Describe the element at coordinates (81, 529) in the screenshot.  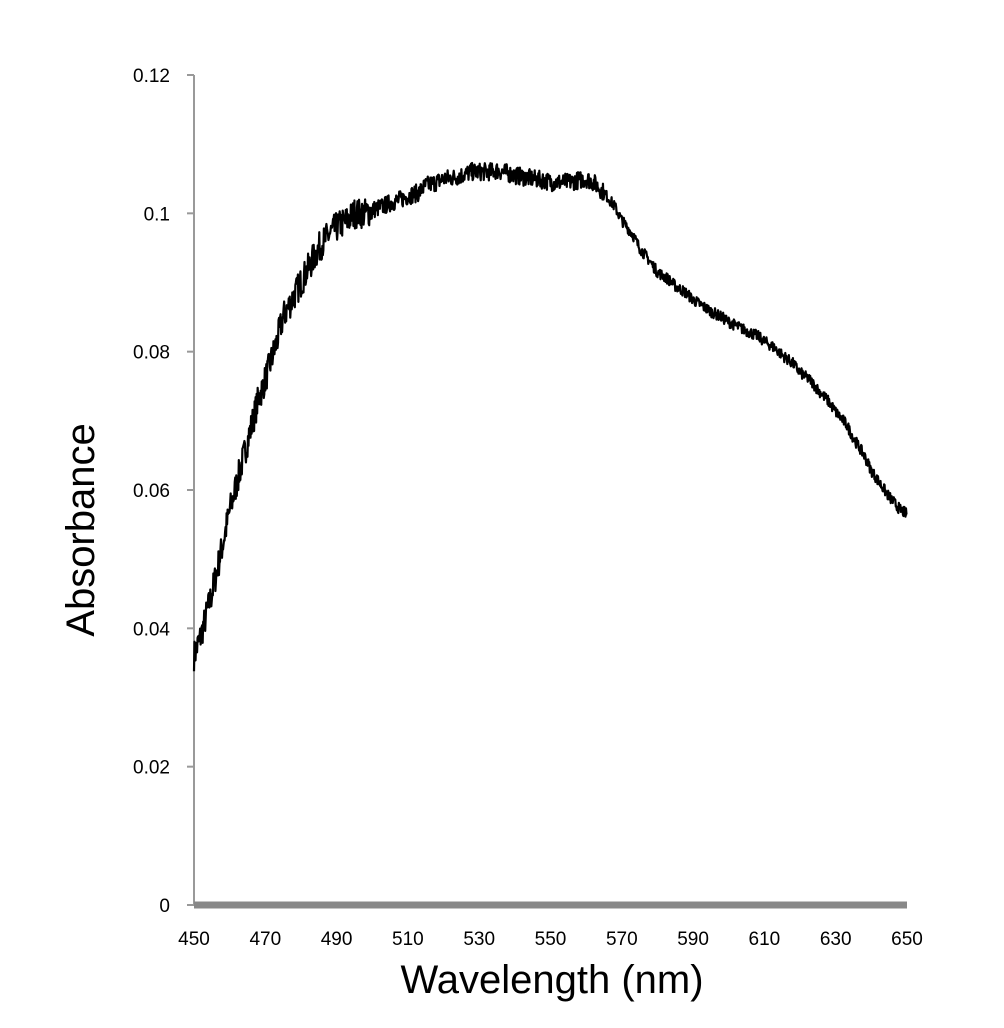
I see `y-axis-title: Absorbance` at that location.